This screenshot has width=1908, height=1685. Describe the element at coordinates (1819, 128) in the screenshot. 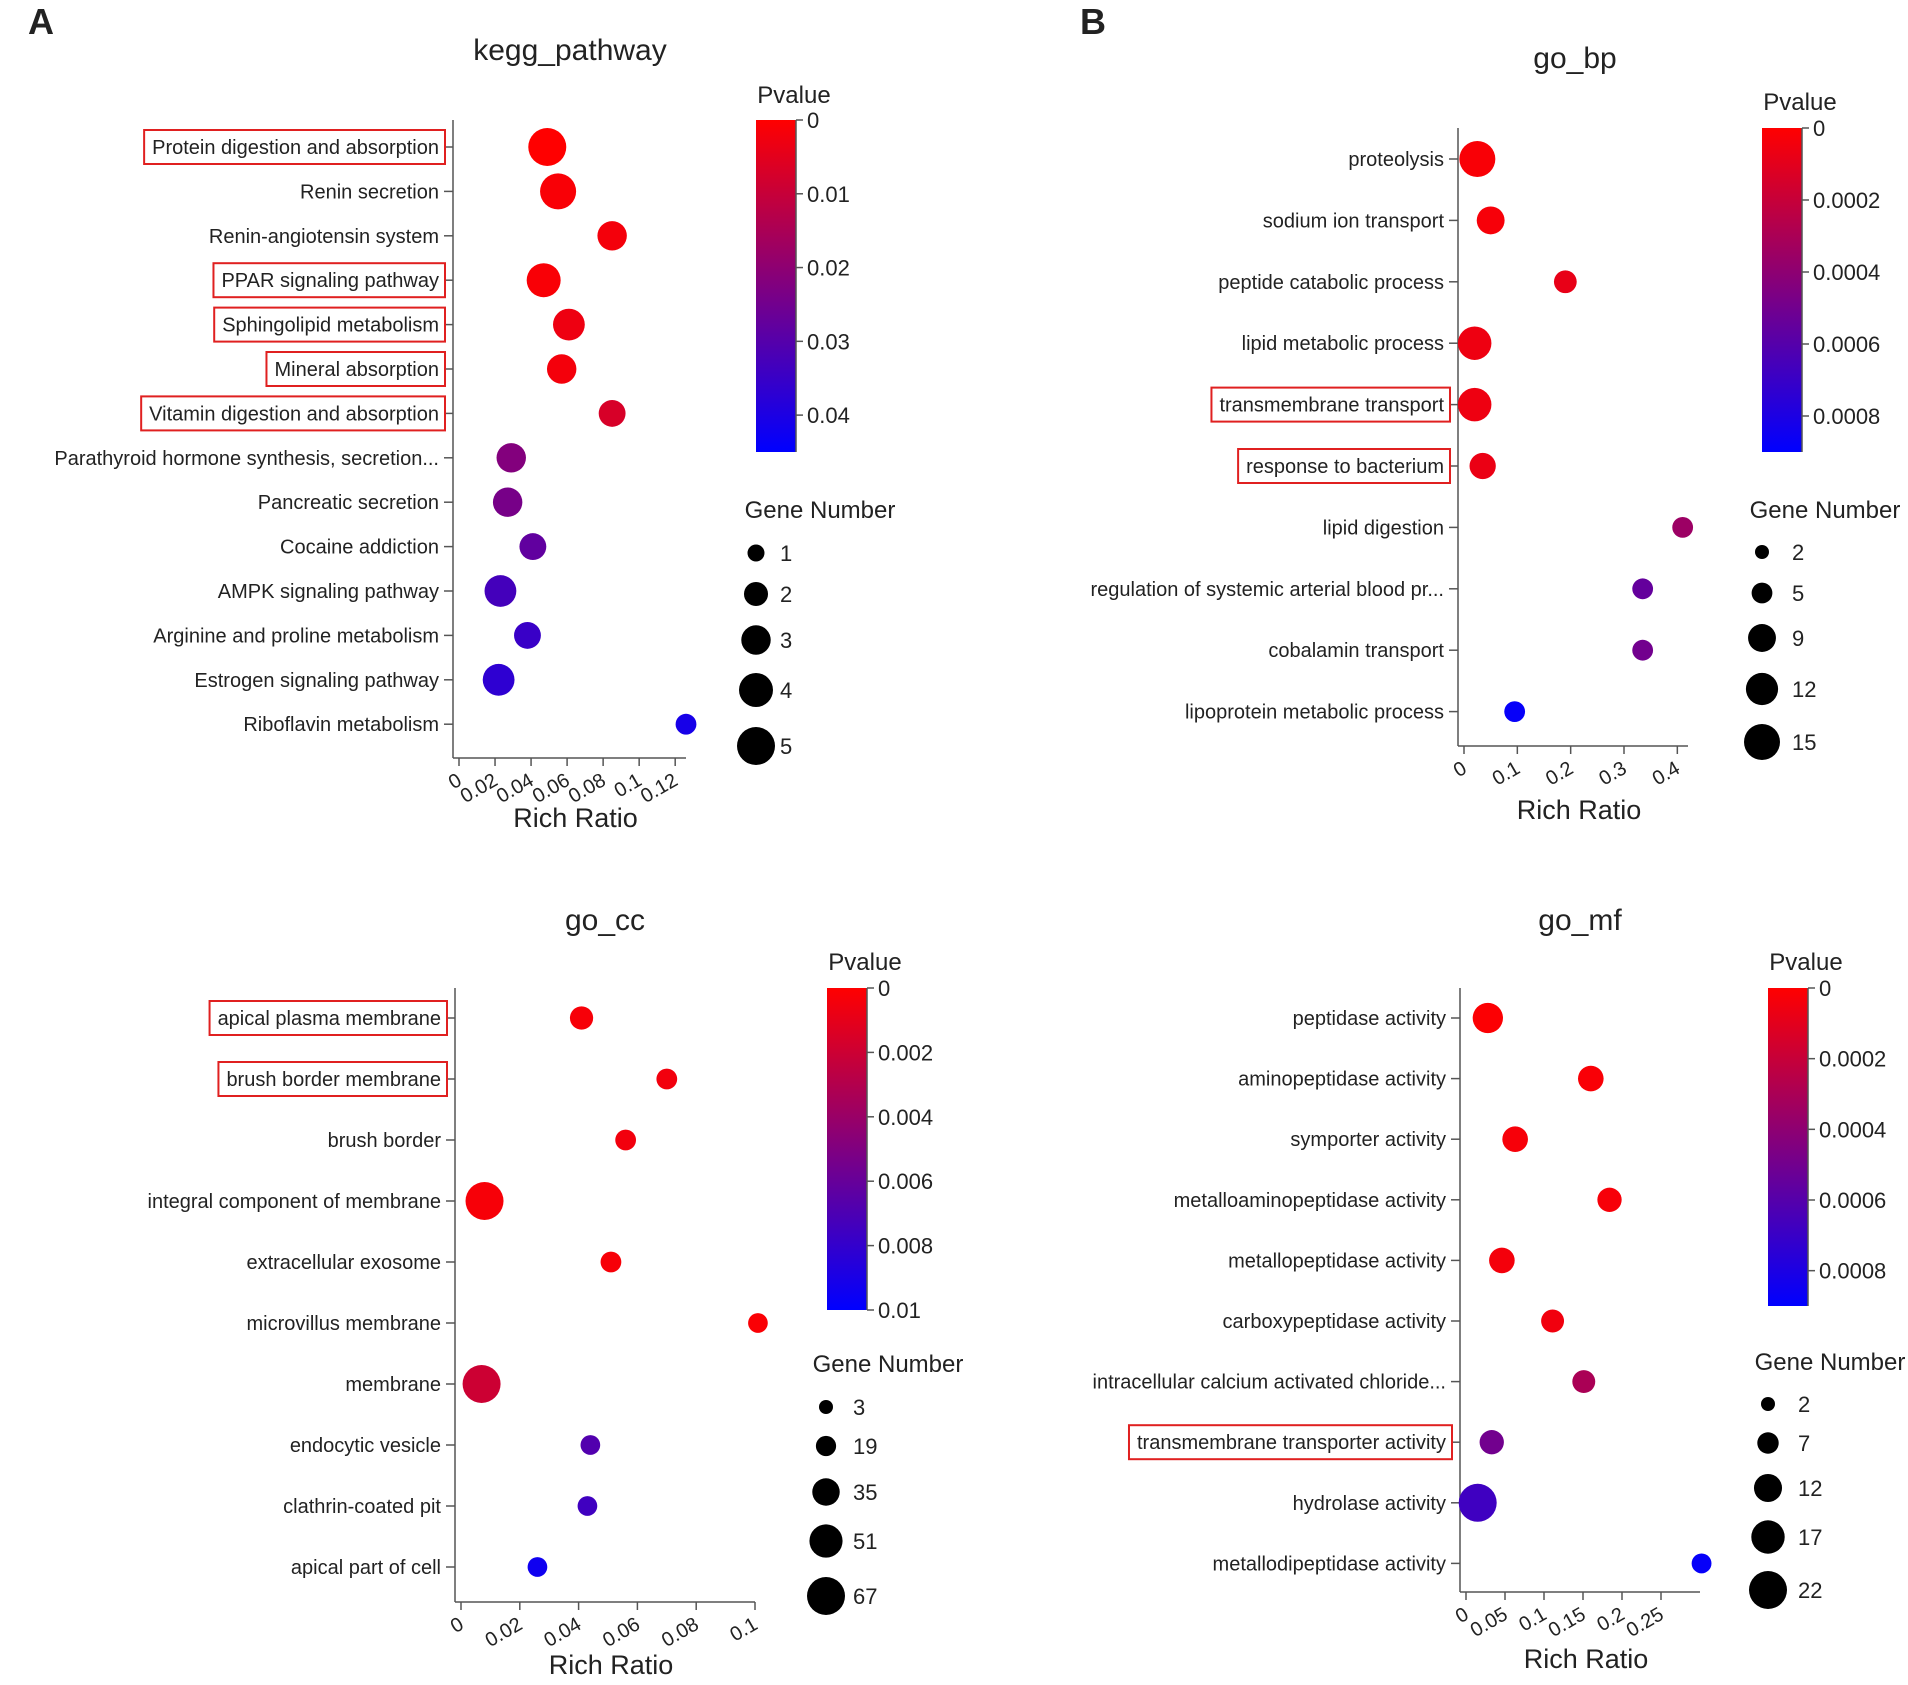

I see `colorbar-tick-label: 0` at that location.